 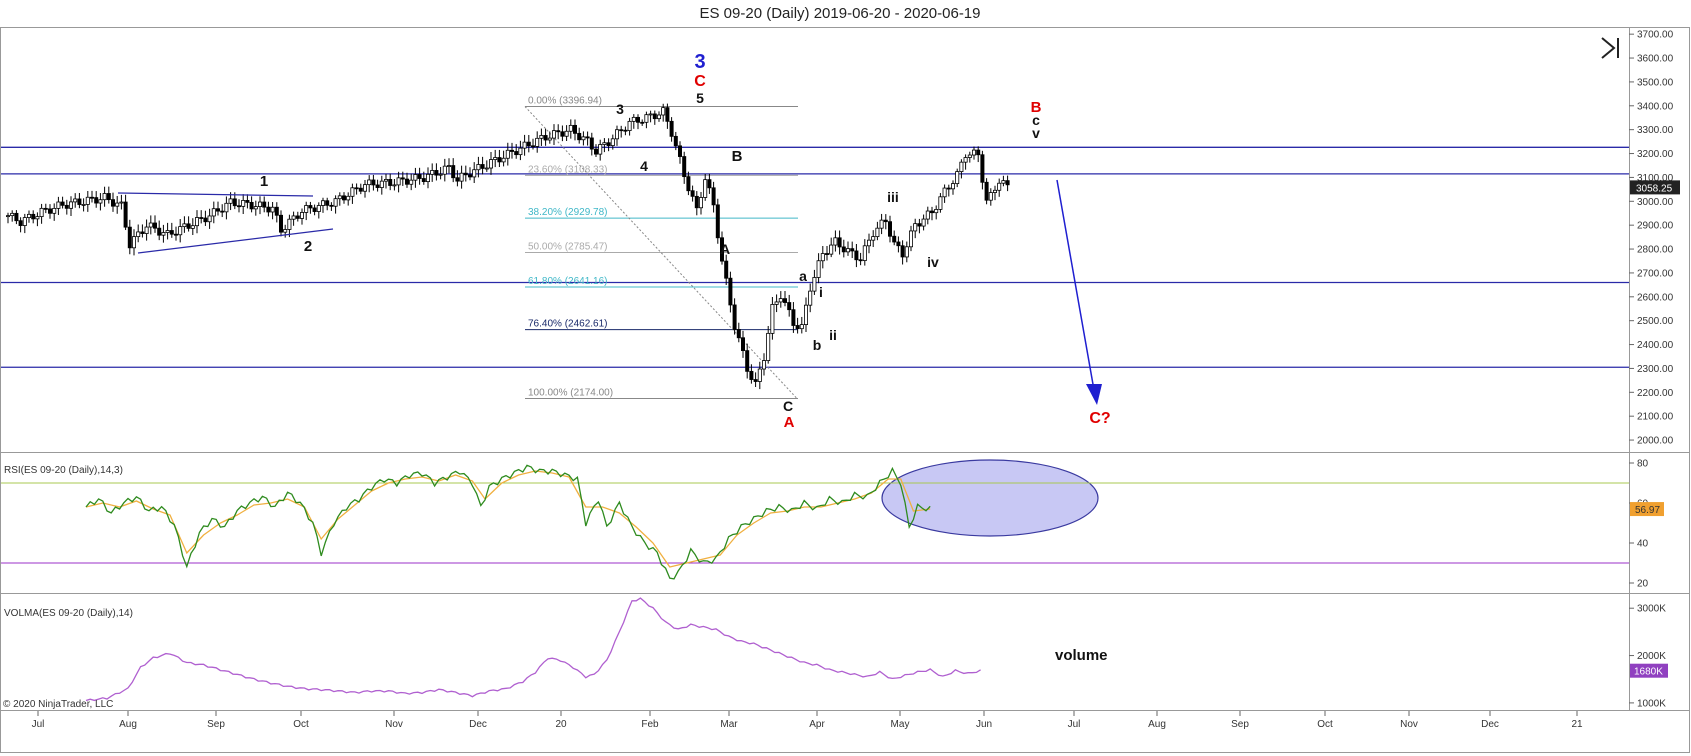 I want to click on x-tick-label-18: 21, so click(x=1577, y=724).